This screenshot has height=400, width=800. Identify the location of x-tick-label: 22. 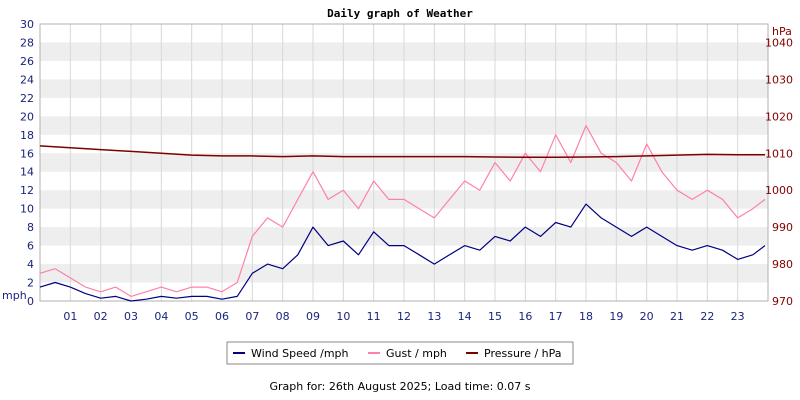
(707, 316).